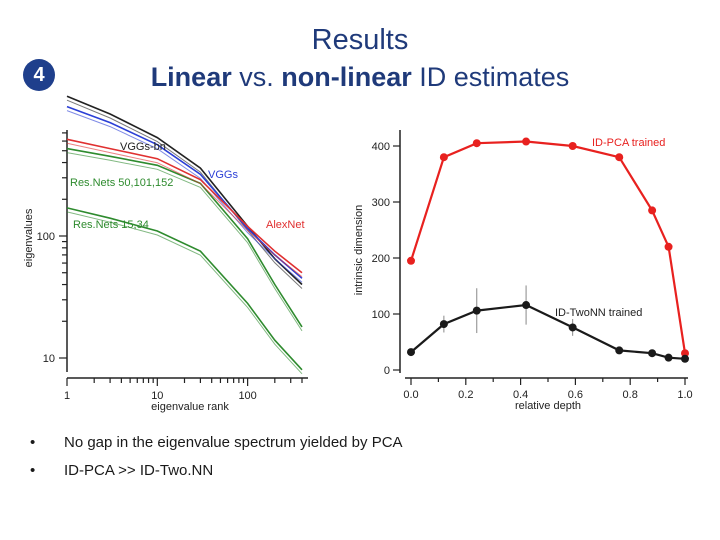 The image size is (720, 540). I want to click on right-y-tick-label: 400, so click(381, 147).